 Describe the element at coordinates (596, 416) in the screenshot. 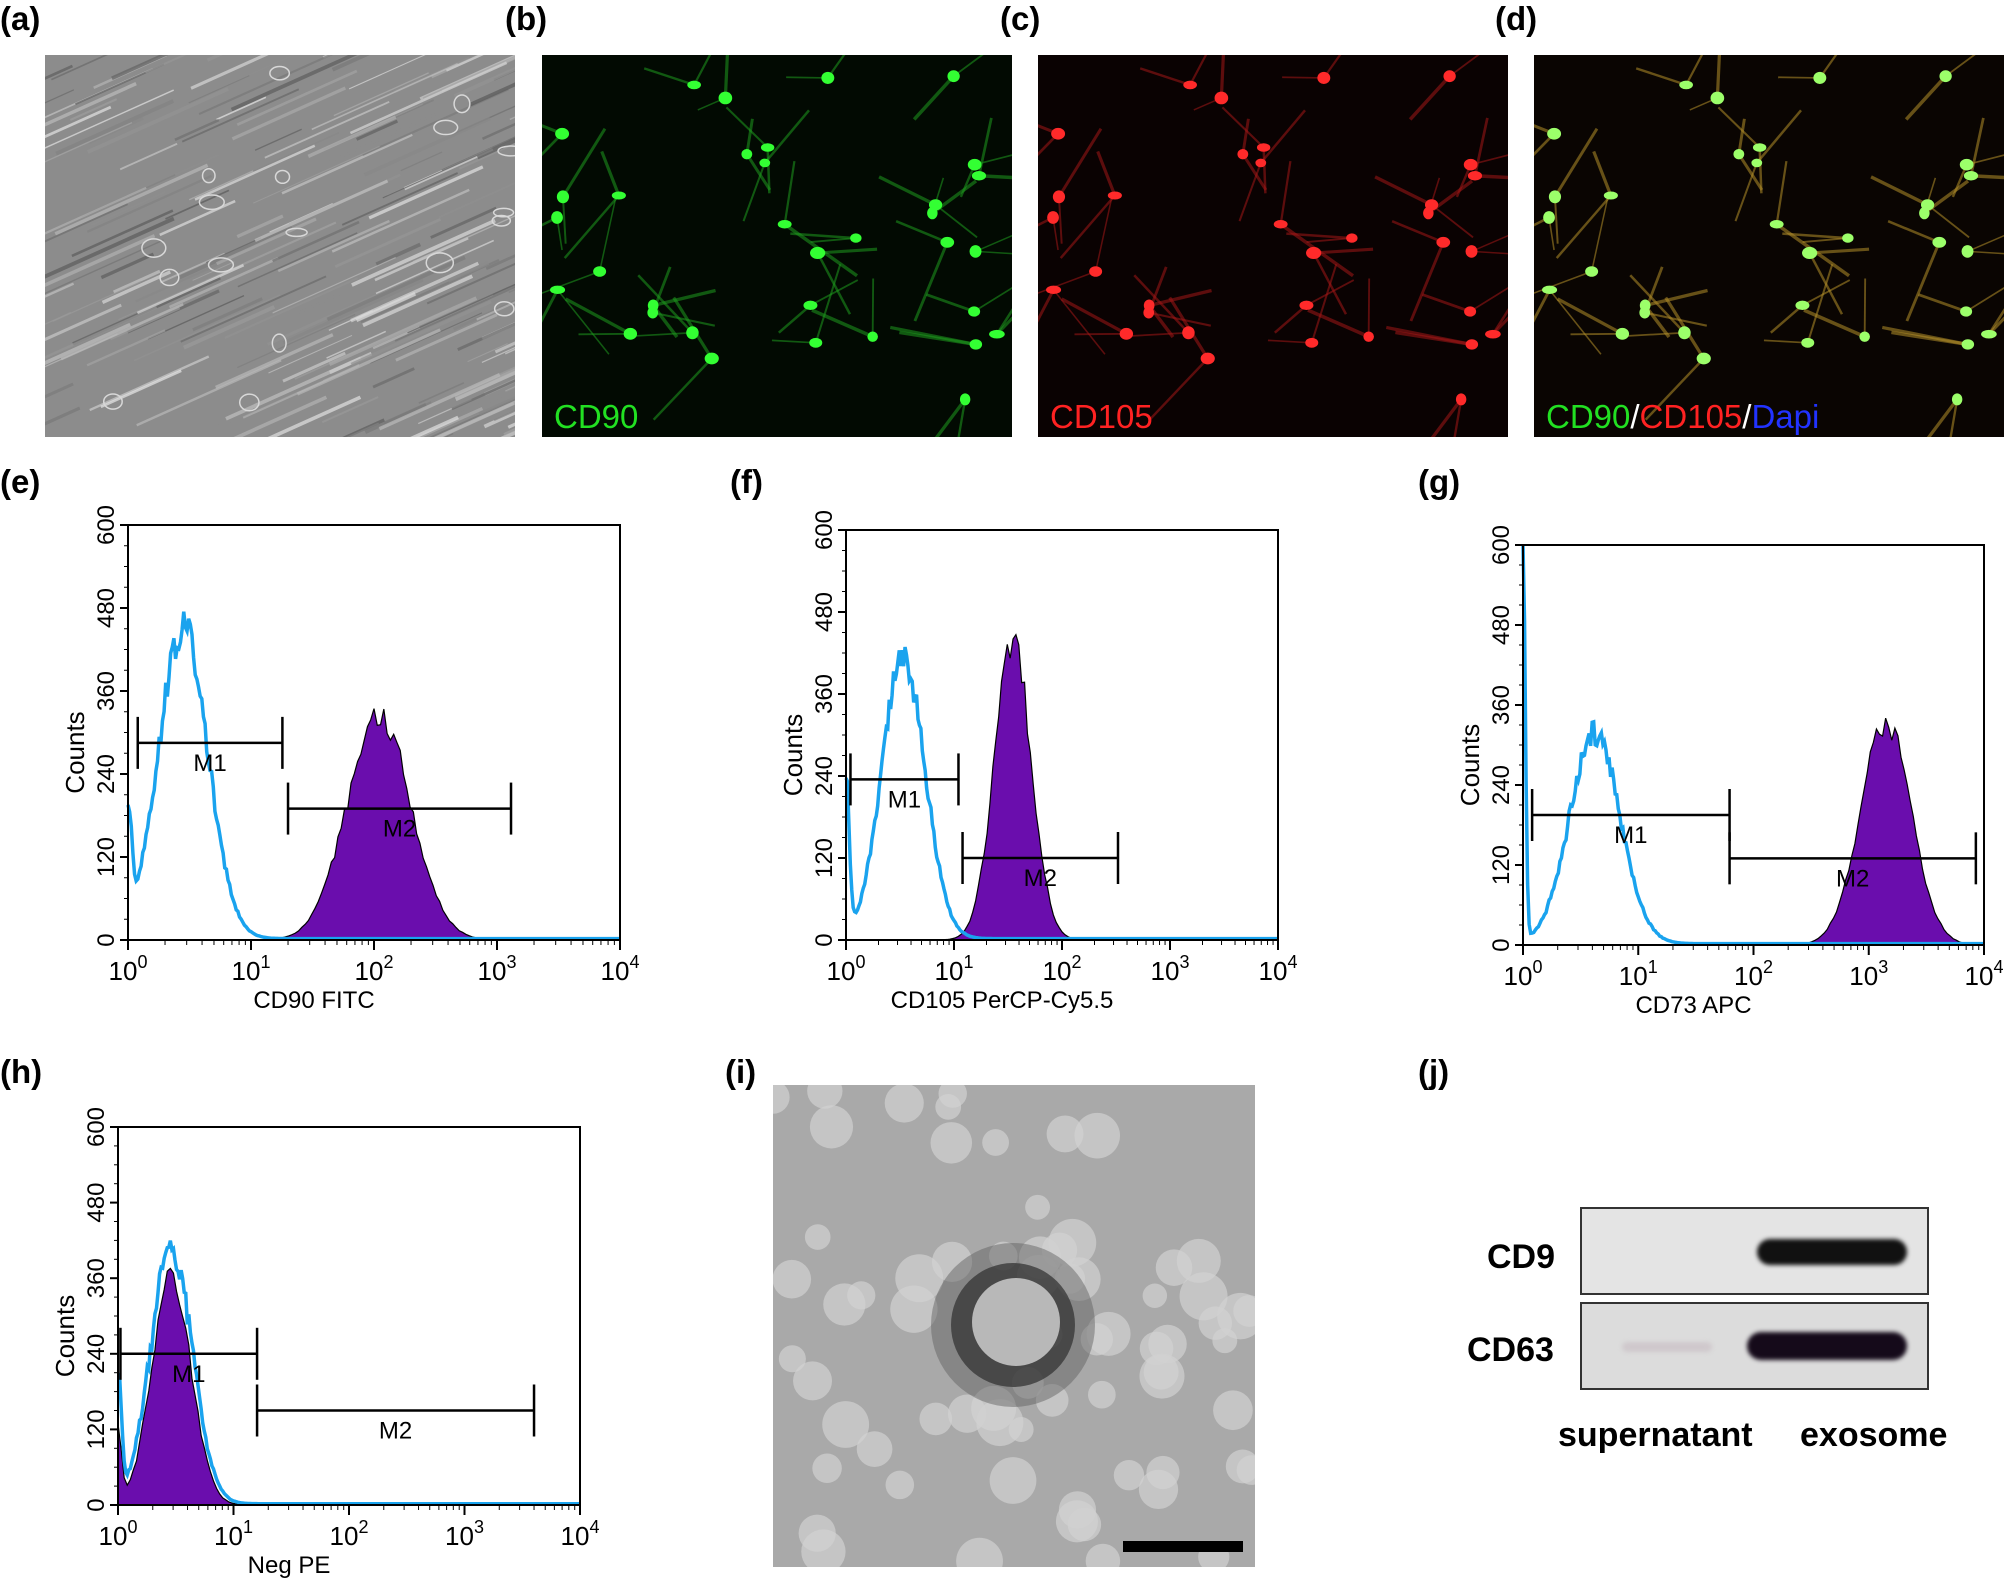

I see `cd90-stain-label: CD90` at that location.